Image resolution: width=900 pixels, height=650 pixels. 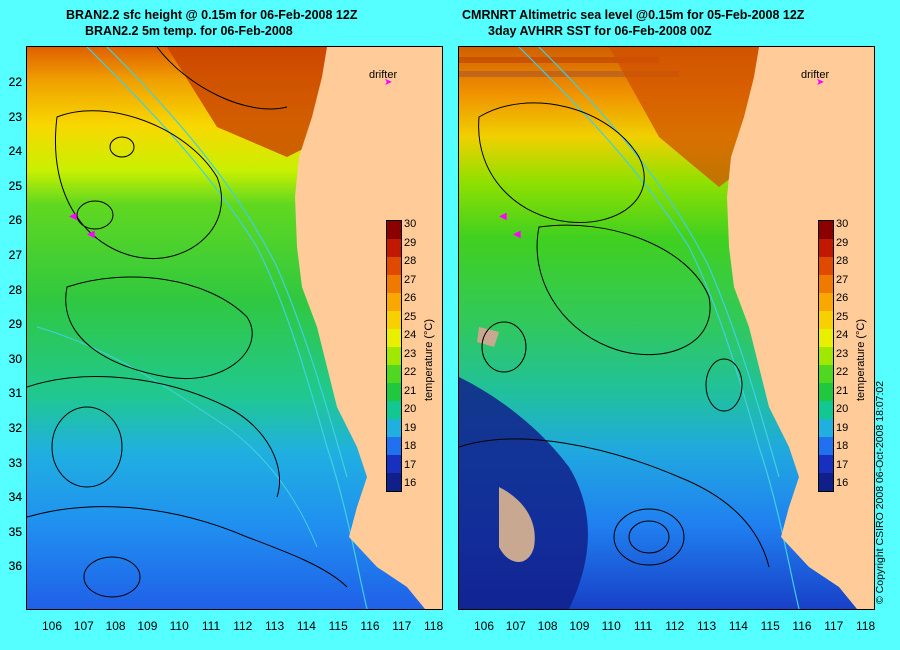 What do you see at coordinates (243, 626) in the screenshot?
I see `longitude-tick-label: 112` at bounding box center [243, 626].